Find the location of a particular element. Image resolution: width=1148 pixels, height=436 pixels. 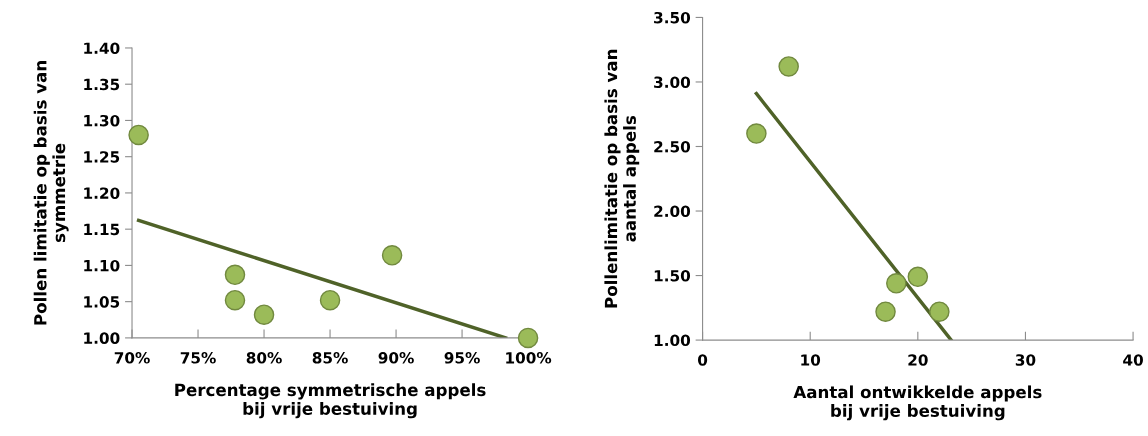

x-tick-label: 75% is located at coordinates (198, 358).